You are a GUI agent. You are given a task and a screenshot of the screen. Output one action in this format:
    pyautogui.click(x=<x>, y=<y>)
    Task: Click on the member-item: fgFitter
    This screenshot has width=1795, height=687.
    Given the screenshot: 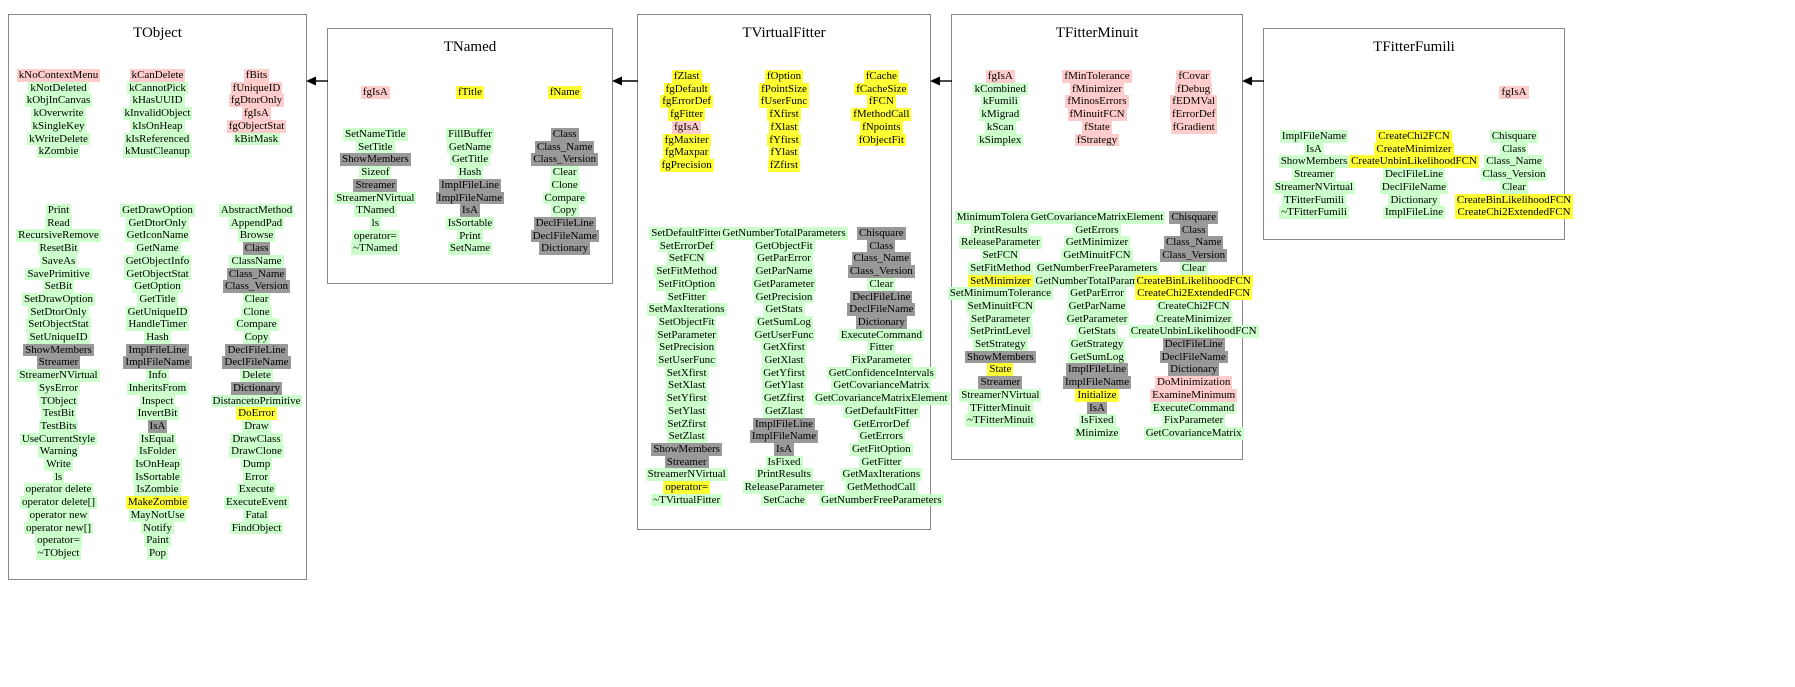 What is the action you would take?
    pyautogui.click(x=687, y=114)
    